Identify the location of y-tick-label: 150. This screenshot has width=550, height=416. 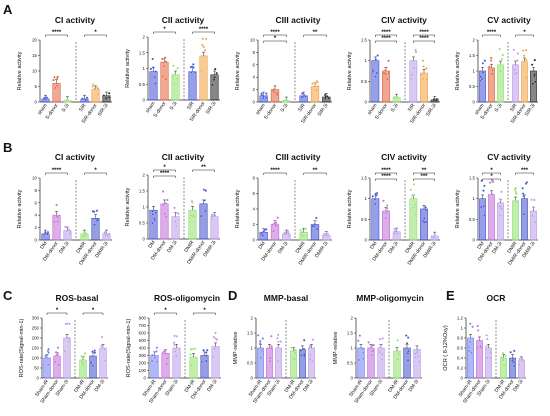
(36, 348).